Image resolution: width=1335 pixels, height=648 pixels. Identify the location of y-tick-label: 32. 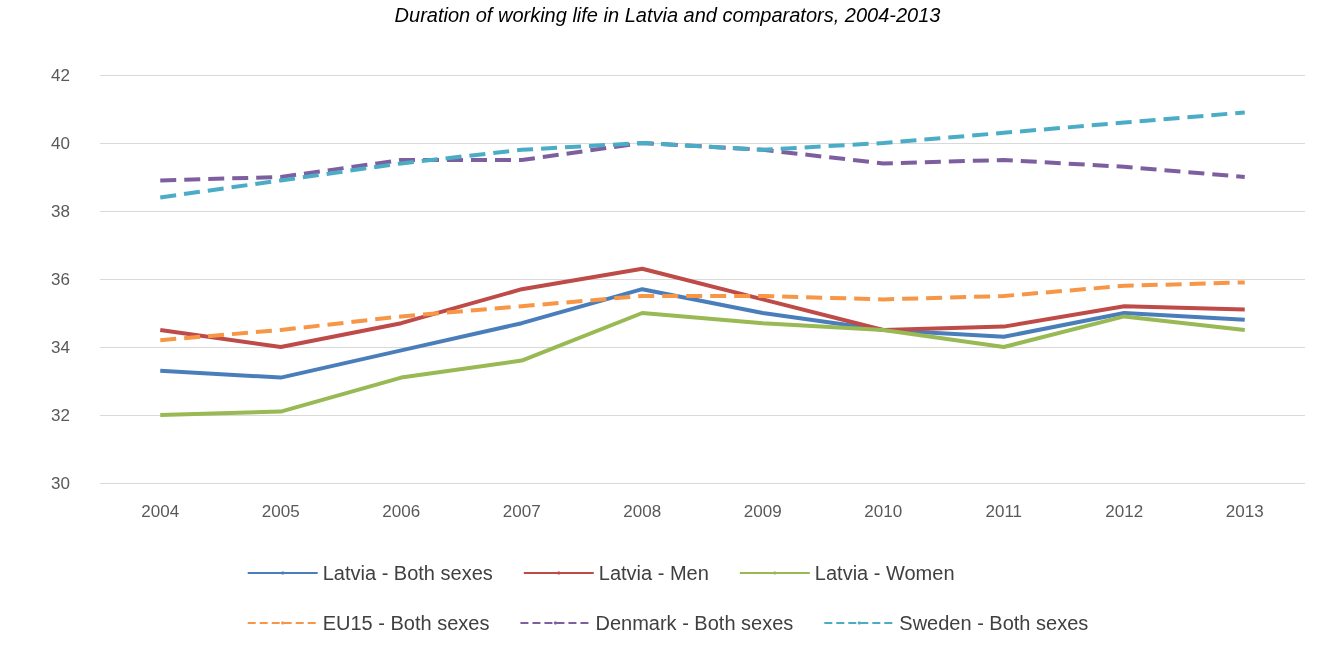
(60, 415).